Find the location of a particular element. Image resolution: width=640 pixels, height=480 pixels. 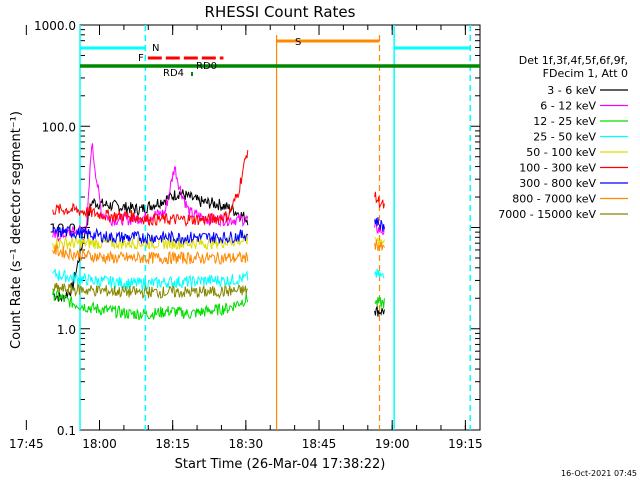

rd0-flag-label: RD0 is located at coordinates (206, 66).